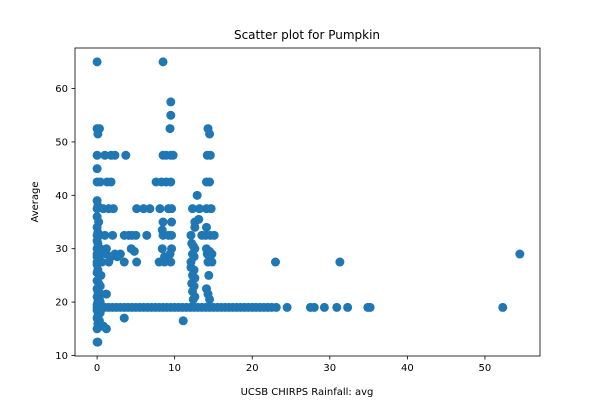 This screenshot has width=600, height=400. I want to click on y-tick-label: 40, so click(61, 196).